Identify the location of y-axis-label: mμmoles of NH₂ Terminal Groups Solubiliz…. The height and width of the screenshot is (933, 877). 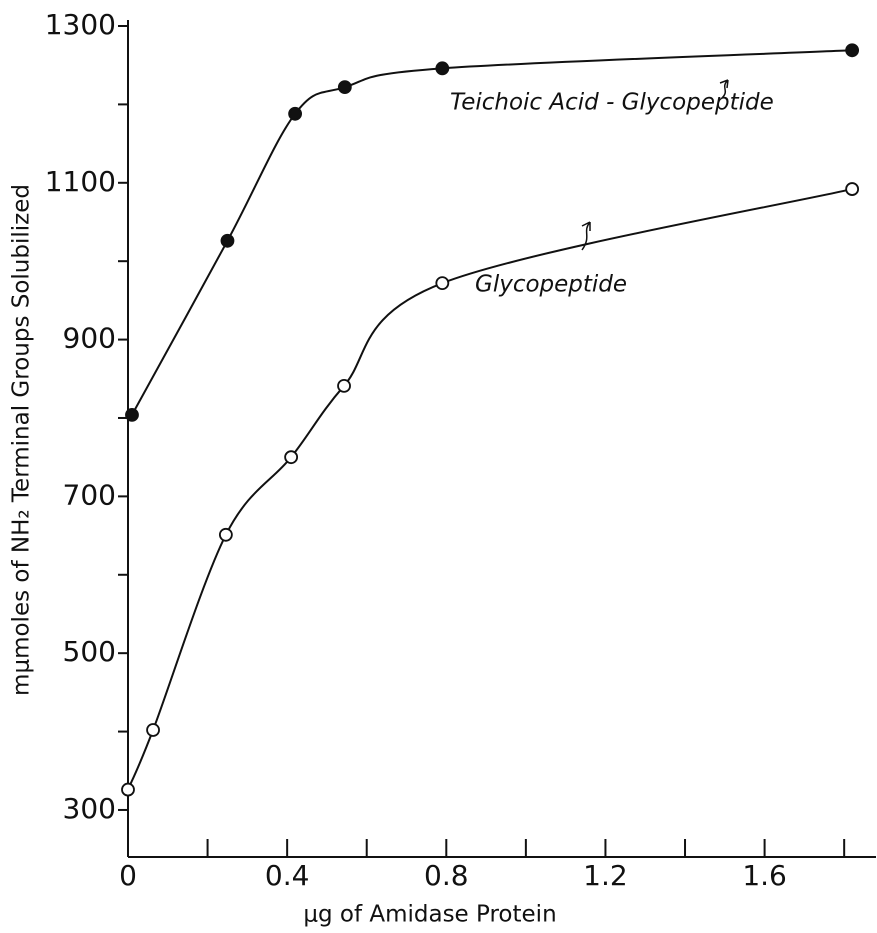
(22, 440).